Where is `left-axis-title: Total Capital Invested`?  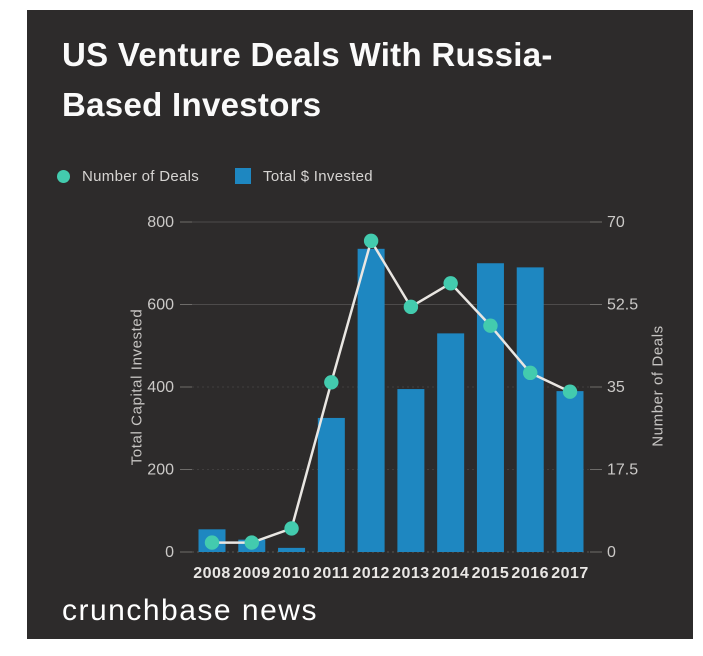 left-axis-title: Total Capital Invested is located at coordinates (137, 387).